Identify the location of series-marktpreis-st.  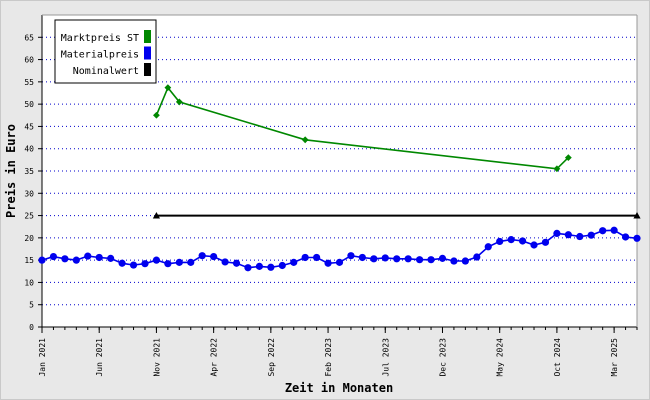
(362, 128).